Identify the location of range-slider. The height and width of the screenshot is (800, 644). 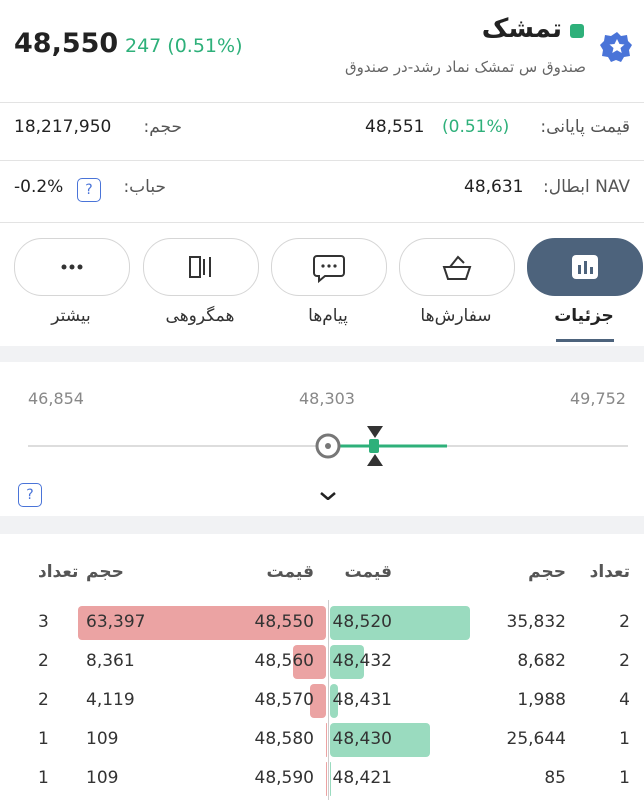
(328, 463).